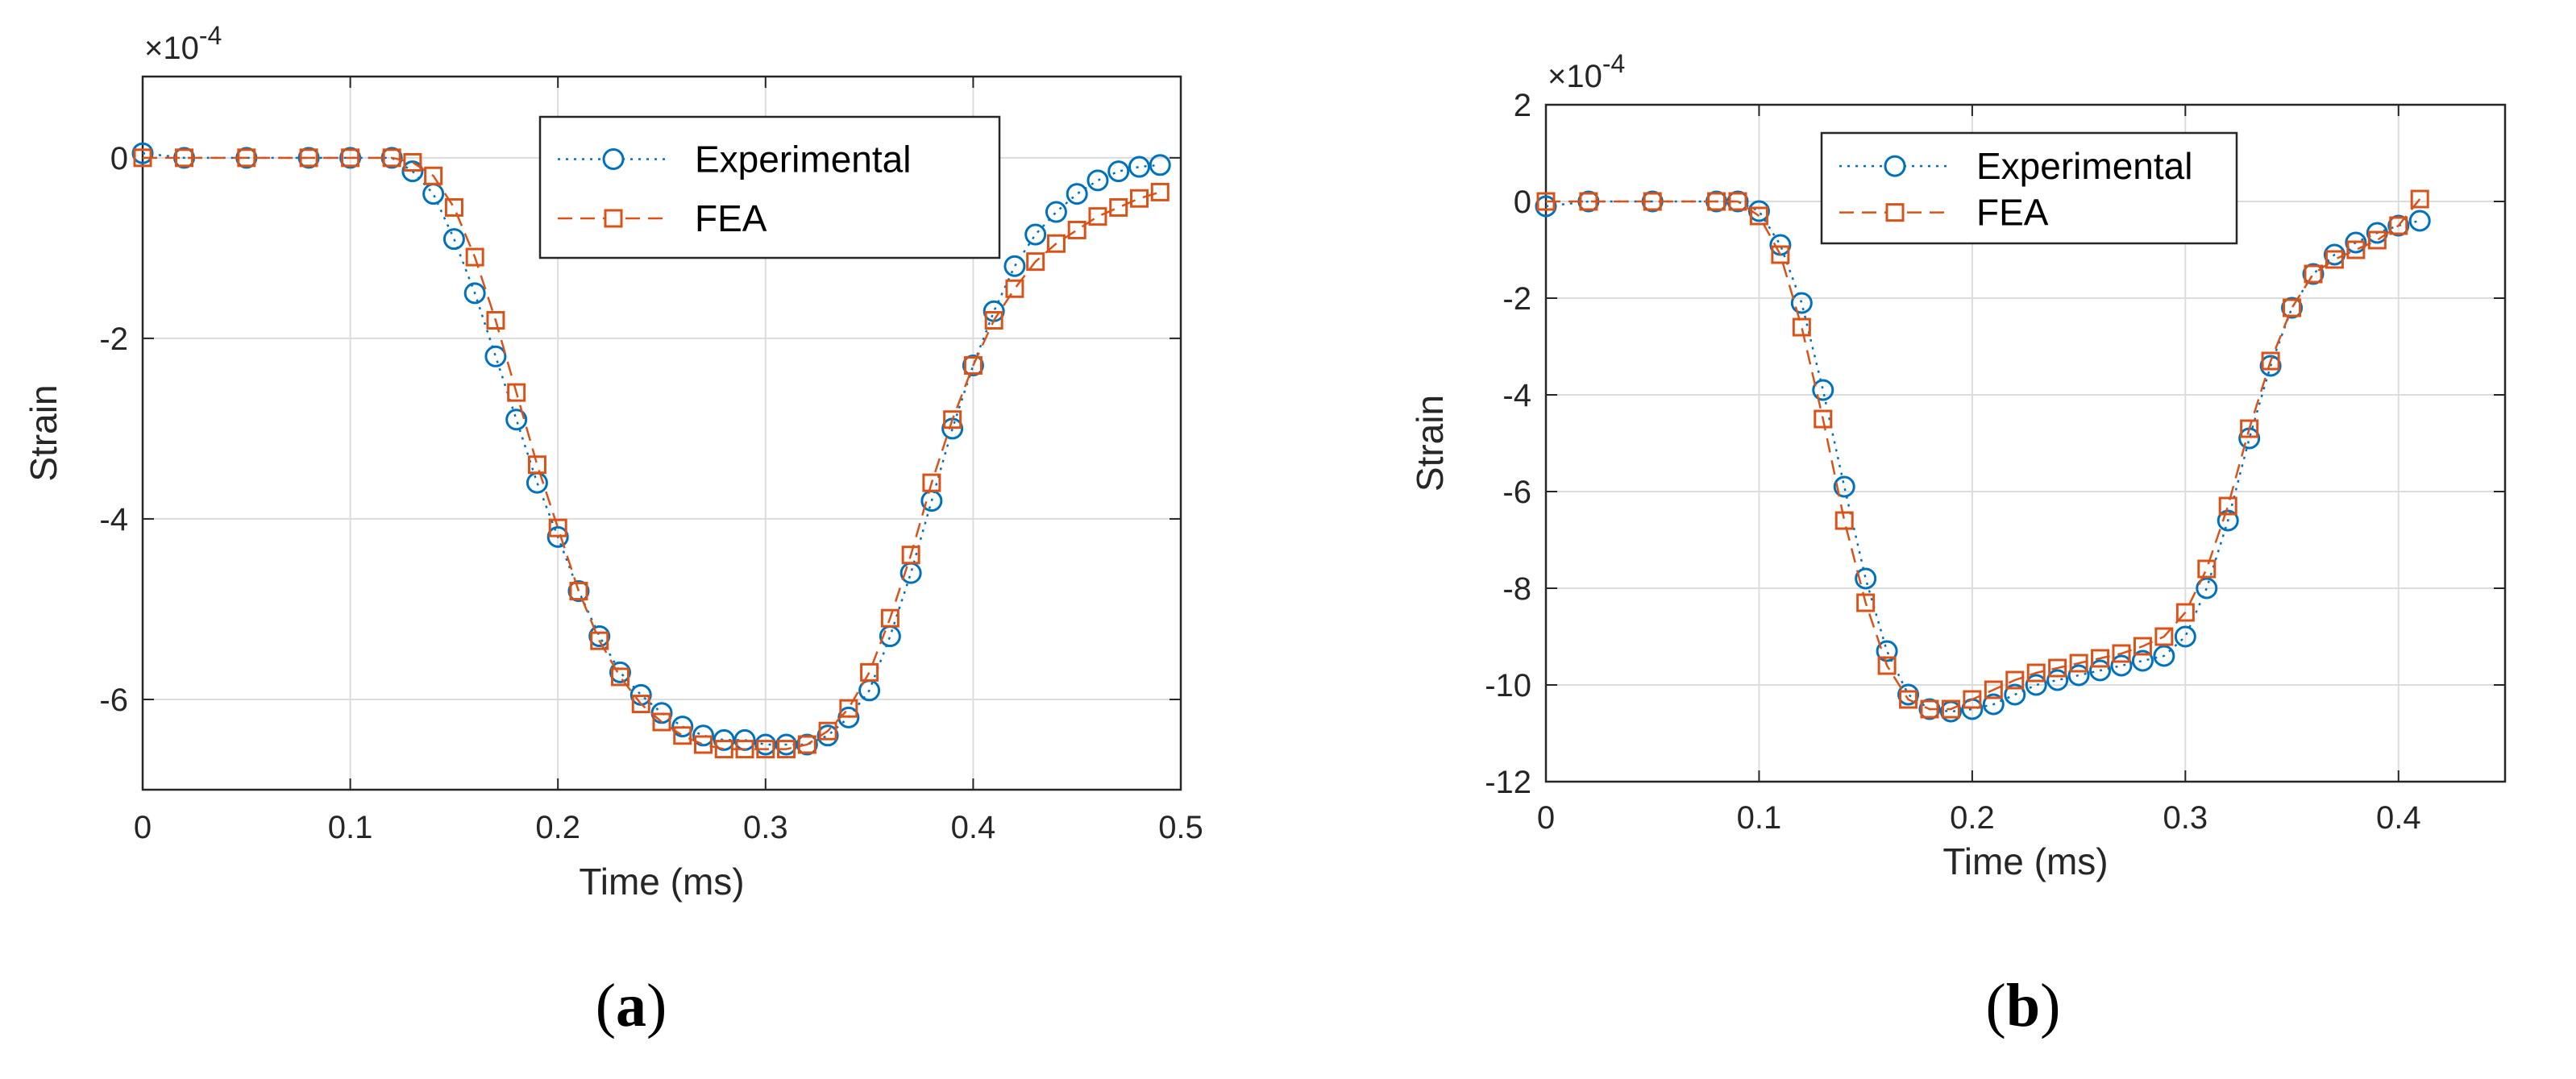 This screenshot has height=1079, width=2576. Describe the element at coordinates (631, 1006) in the screenshot. I see `caption-a: (a)` at that location.